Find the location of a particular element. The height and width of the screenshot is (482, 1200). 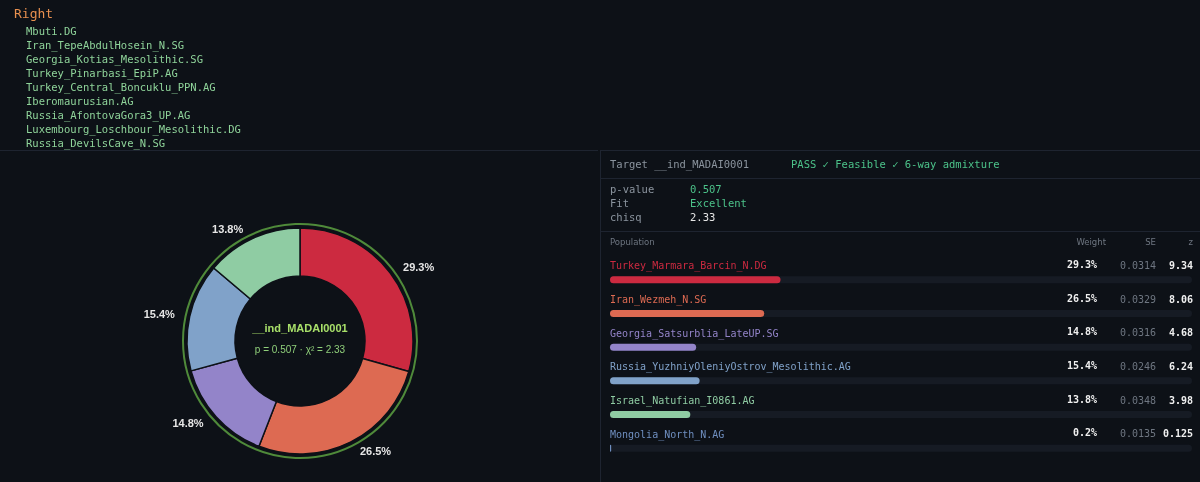

annotation: 0.0316 is located at coordinates (1137, 333).